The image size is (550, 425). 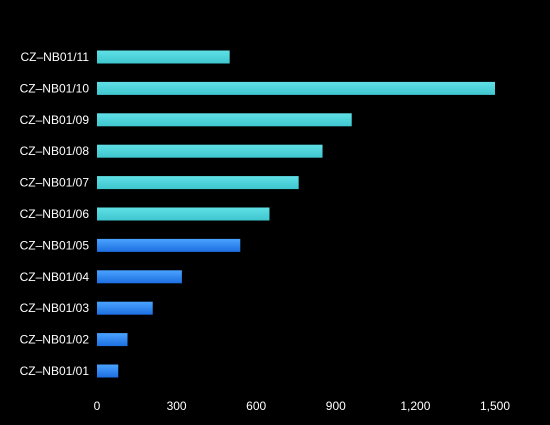 What do you see at coordinates (55, 183) in the screenshot?
I see `category-label: CZ–NB01/07` at bounding box center [55, 183].